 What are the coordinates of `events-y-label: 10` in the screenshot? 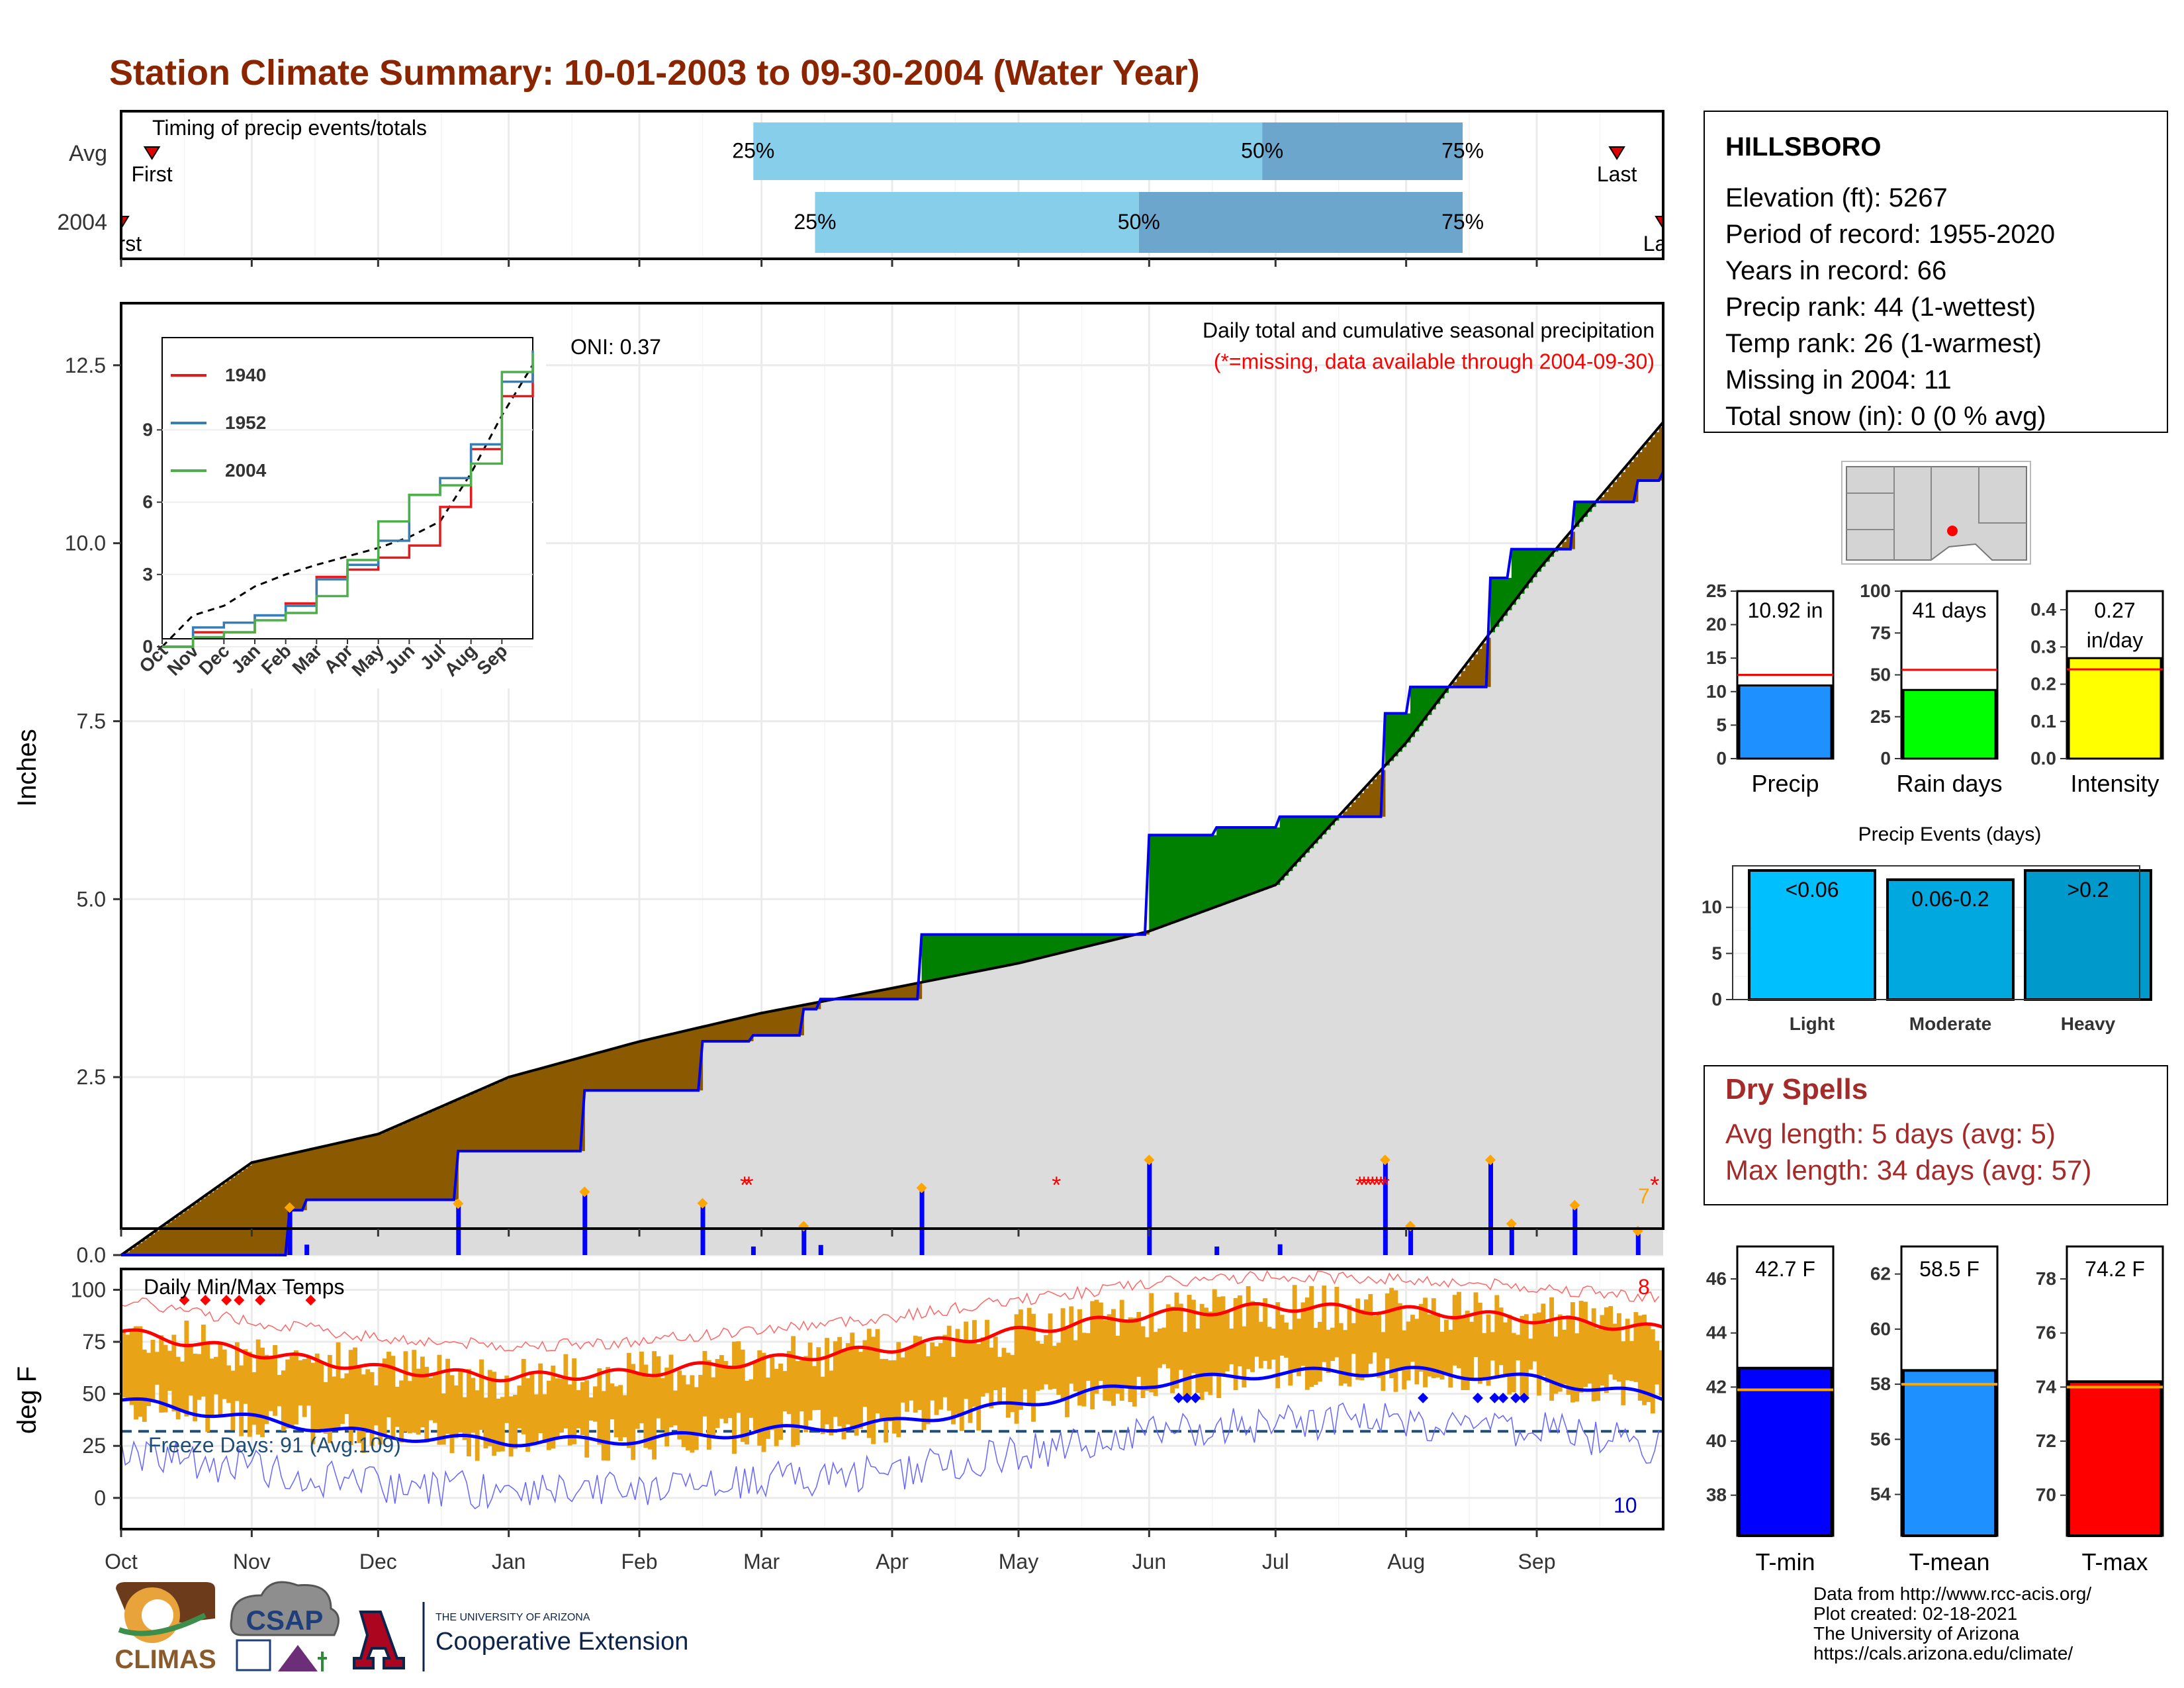 It's located at (1712, 907).